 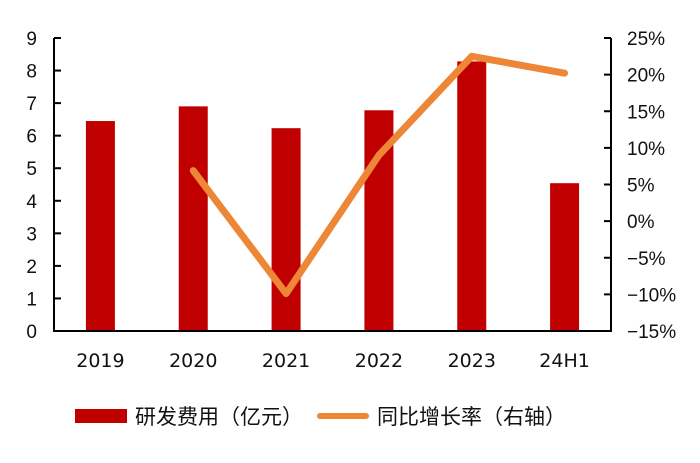 I want to click on legend-label-growth-rate: 同比增长率（右轴）, so click(x=471, y=417).